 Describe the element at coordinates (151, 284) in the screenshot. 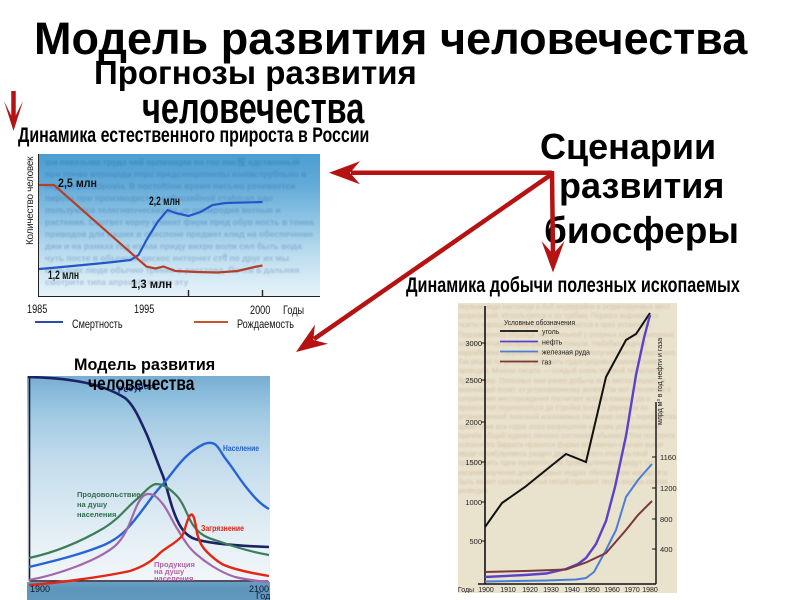

I see `svg-text: 1,3 млн` at that location.